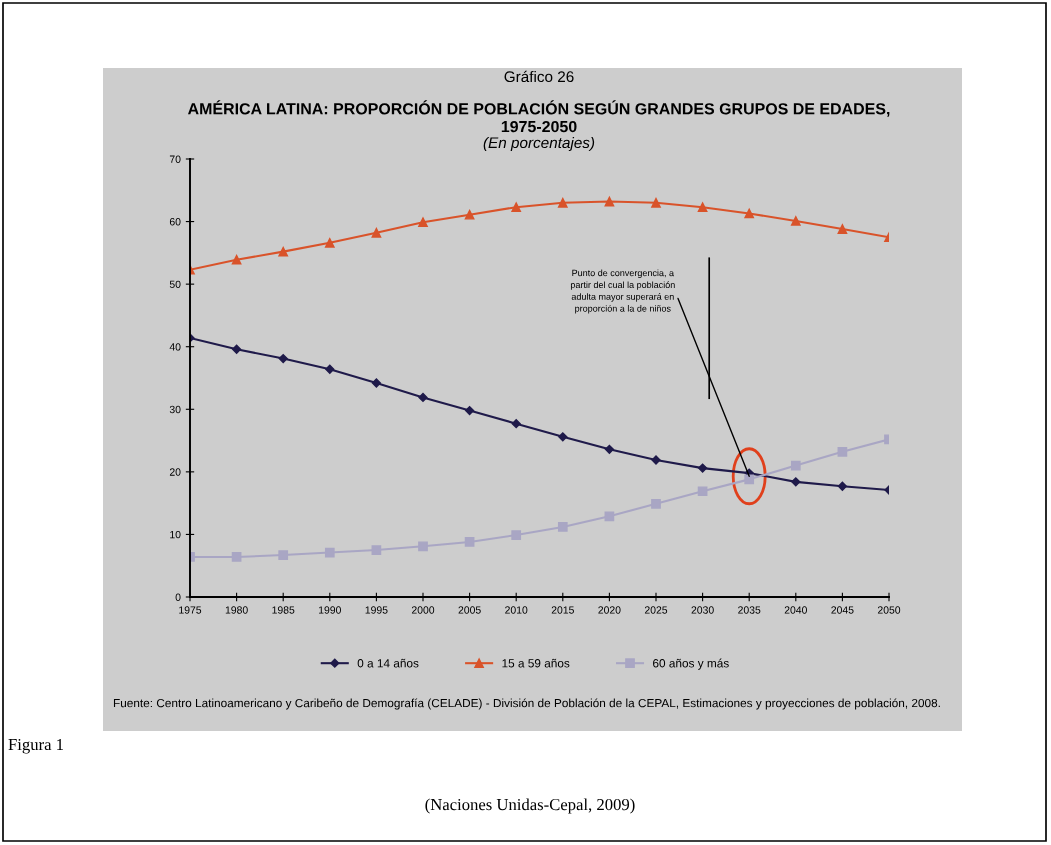  I want to click on x-tick-label: 1995, so click(376, 610).